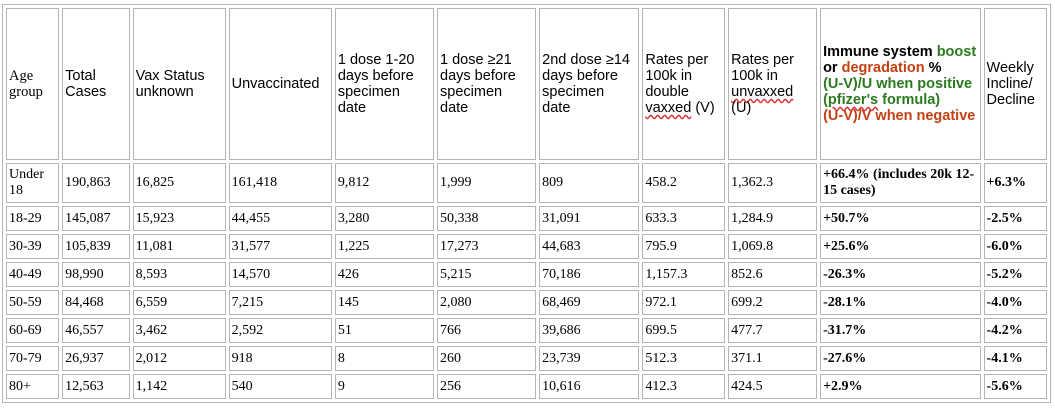 Image resolution: width=1055 pixels, height=409 pixels. What do you see at coordinates (589, 218) in the screenshot?
I see `cell-2nd-dose-14-days: 31,091` at bounding box center [589, 218].